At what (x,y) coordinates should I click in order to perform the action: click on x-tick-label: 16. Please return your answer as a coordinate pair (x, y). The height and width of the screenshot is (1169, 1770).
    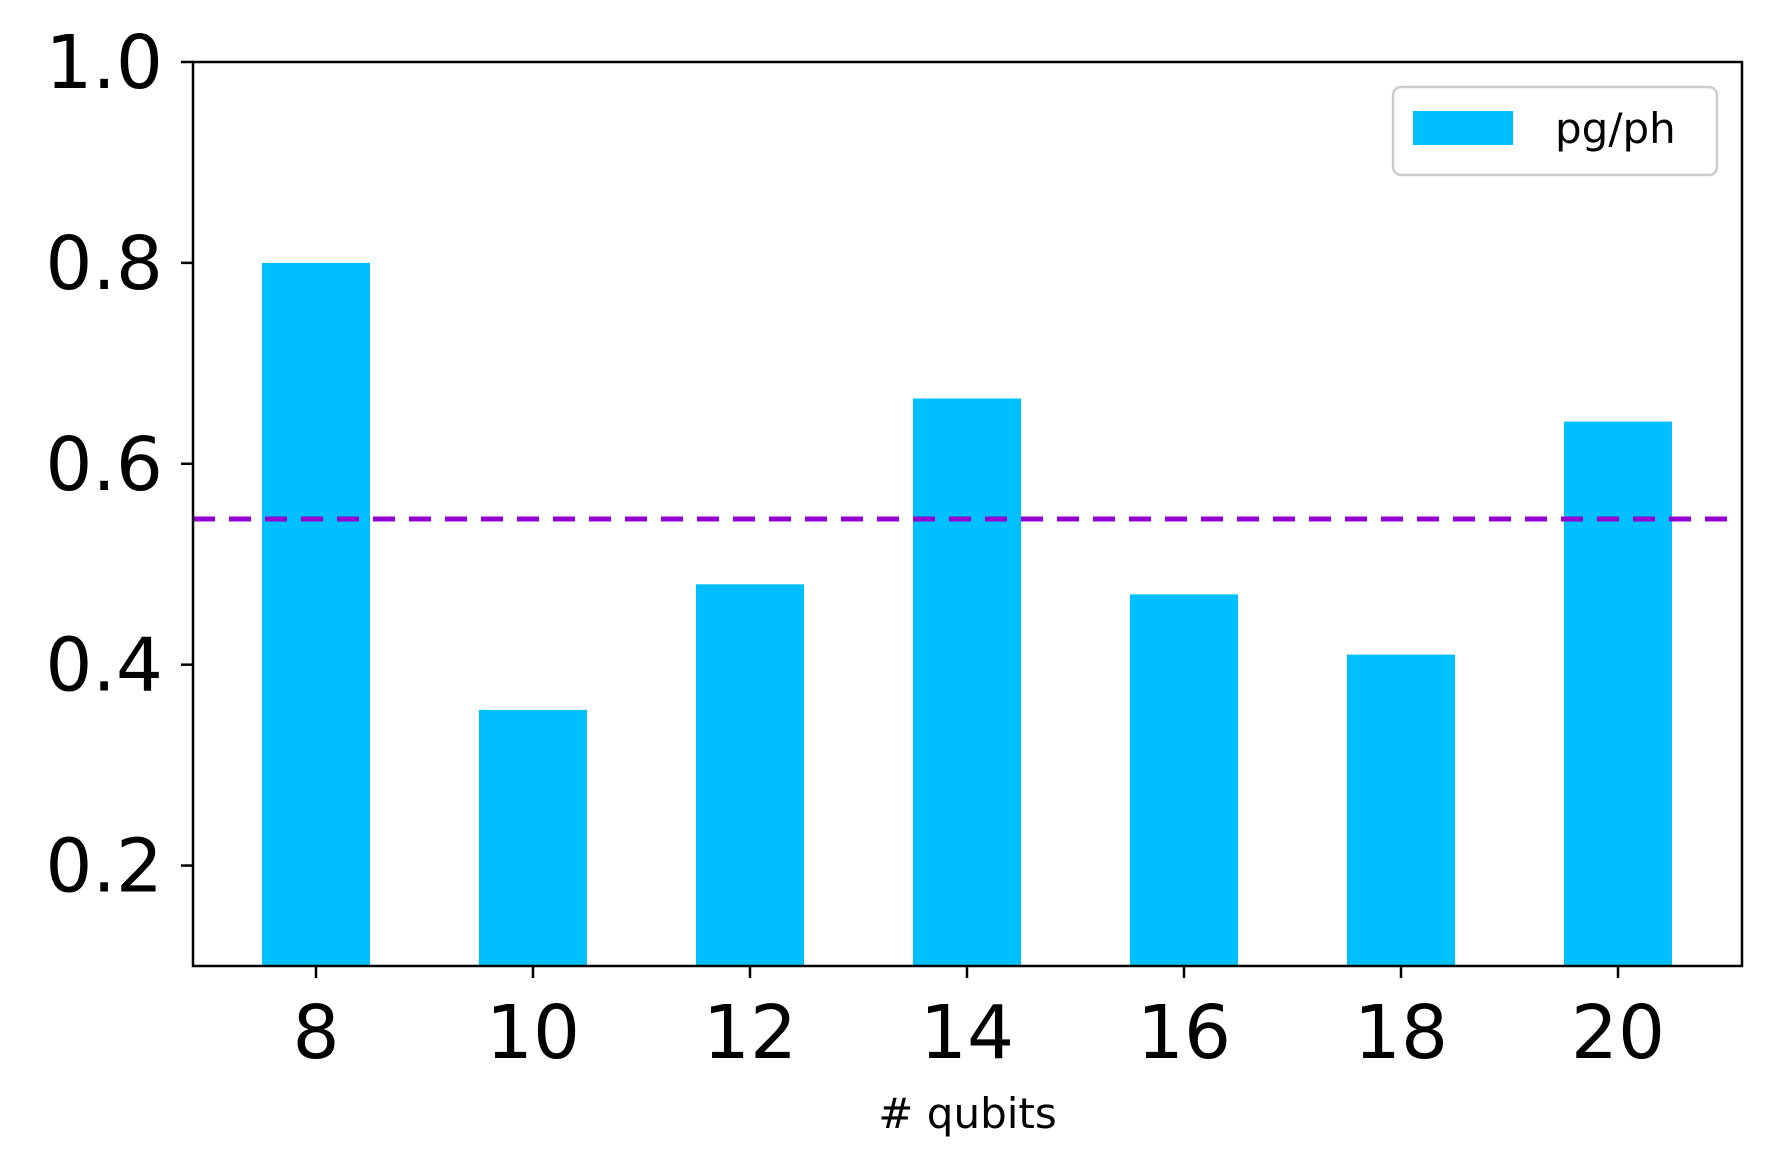
    Looking at the image, I should click on (1184, 1033).